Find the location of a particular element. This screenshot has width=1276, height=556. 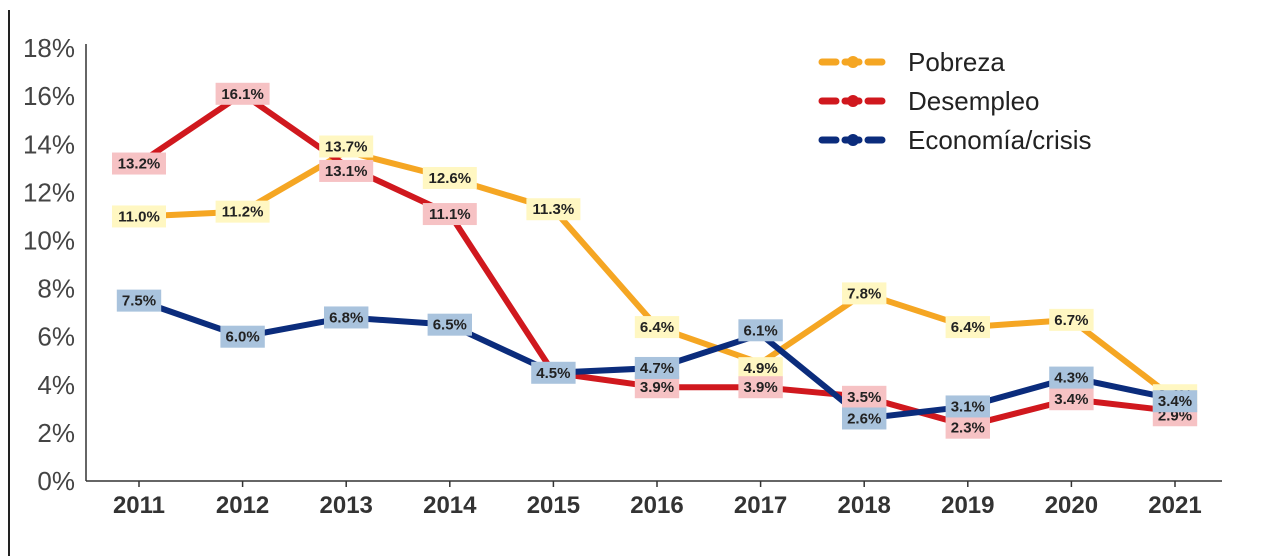

data-label-text: 11.3% is located at coordinates (554, 209).